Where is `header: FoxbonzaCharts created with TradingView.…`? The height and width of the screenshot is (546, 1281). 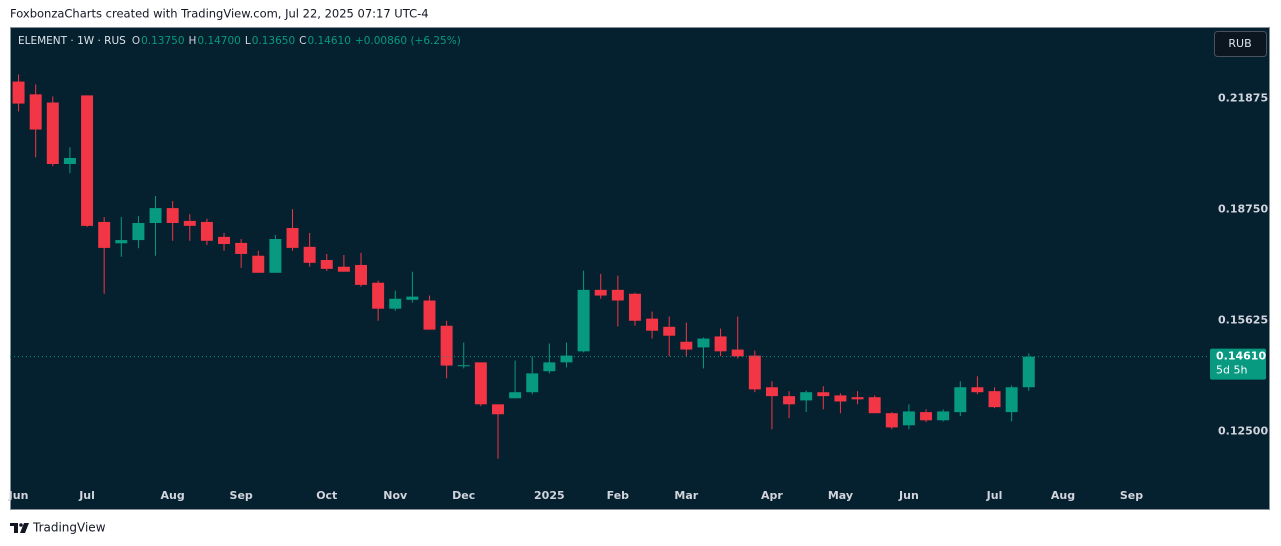
header: FoxbonzaCharts created with TradingView.… is located at coordinates (219, 14).